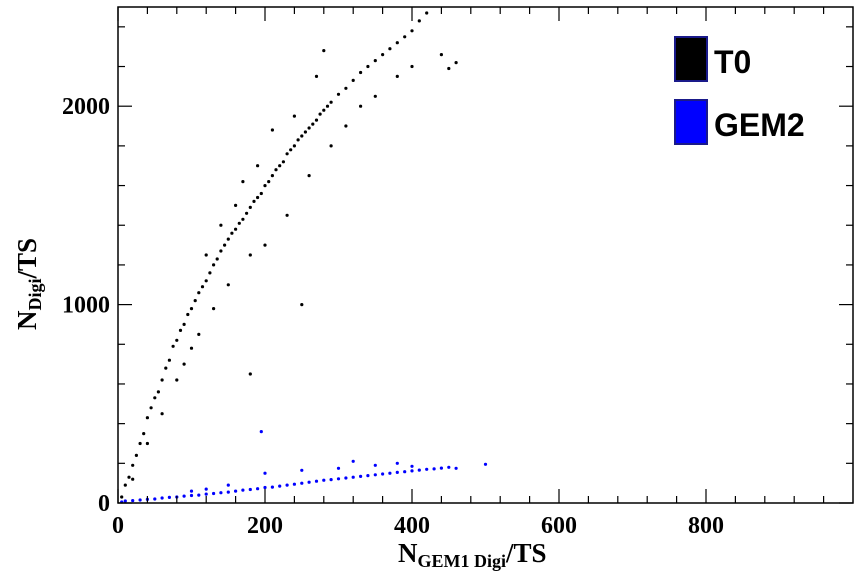 This screenshot has width=863, height=580. Describe the element at coordinates (732, 62) in the screenshot. I see `legend-label-t0: T0` at that location.